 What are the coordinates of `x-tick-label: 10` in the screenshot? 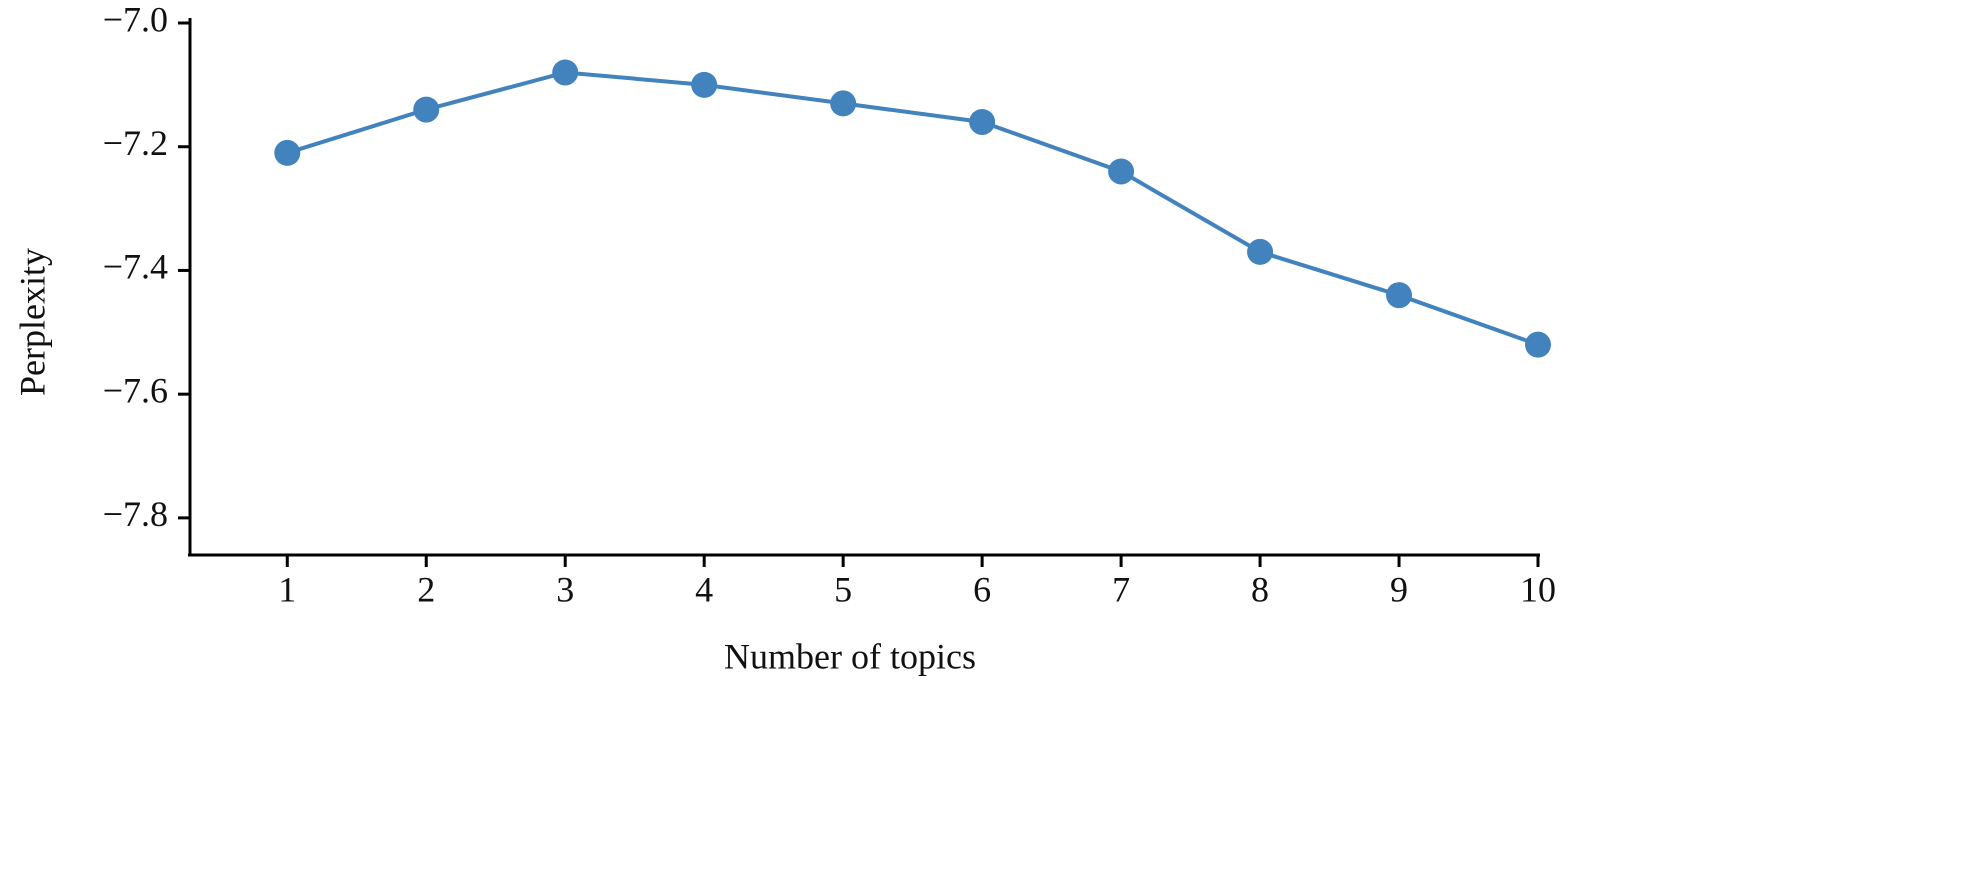 It's located at (1538, 589).